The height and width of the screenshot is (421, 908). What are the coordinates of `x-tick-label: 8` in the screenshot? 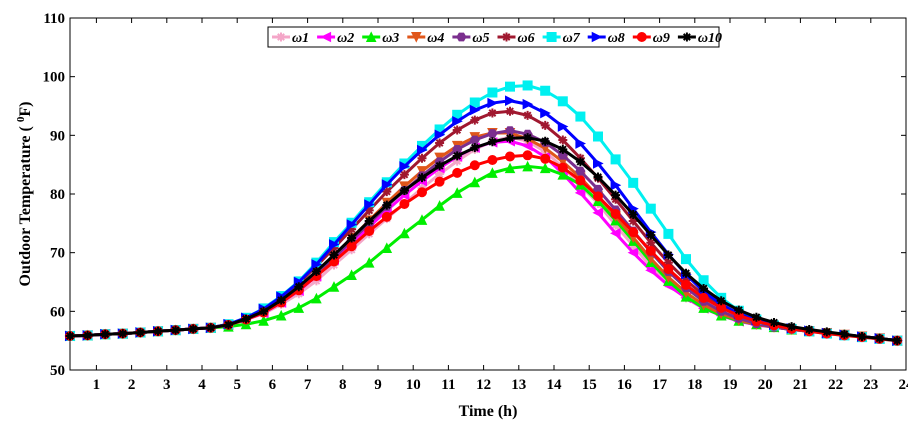 It's located at (343, 385).